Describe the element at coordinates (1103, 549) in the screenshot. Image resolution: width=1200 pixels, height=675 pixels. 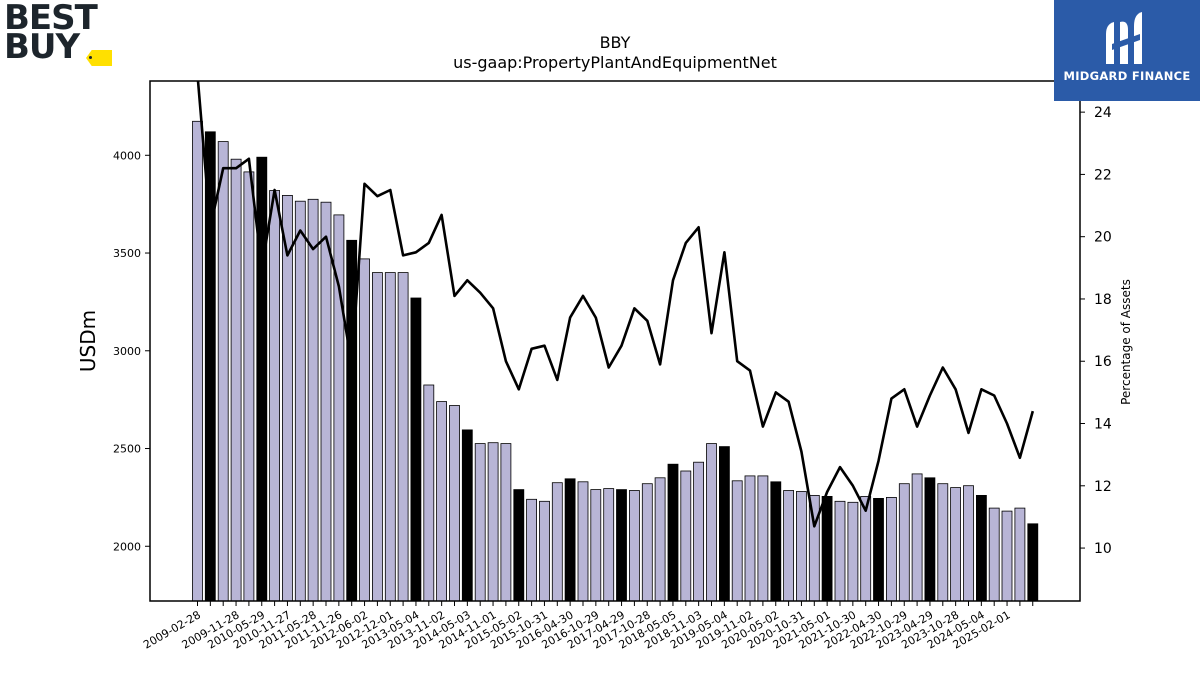
I see `y2-tick-label-10: 10` at that location.